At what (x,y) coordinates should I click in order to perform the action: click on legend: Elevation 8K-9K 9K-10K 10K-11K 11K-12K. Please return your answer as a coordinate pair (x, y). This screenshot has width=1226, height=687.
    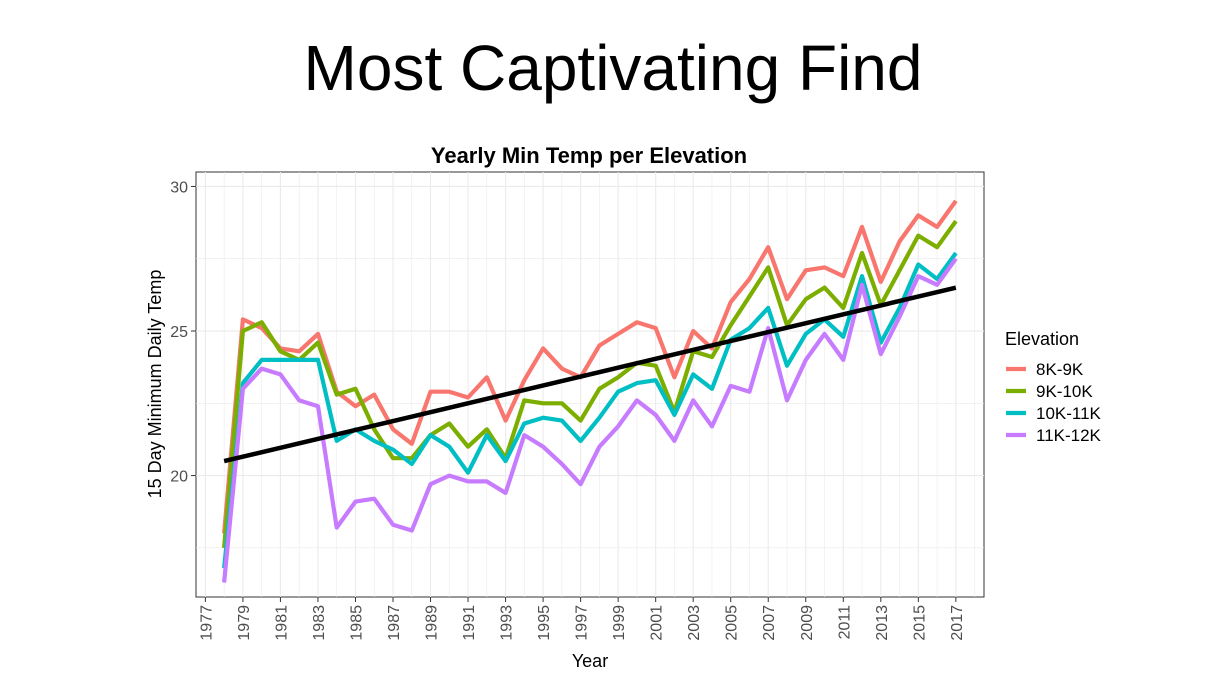
    Looking at the image, I should click on (1053, 387).